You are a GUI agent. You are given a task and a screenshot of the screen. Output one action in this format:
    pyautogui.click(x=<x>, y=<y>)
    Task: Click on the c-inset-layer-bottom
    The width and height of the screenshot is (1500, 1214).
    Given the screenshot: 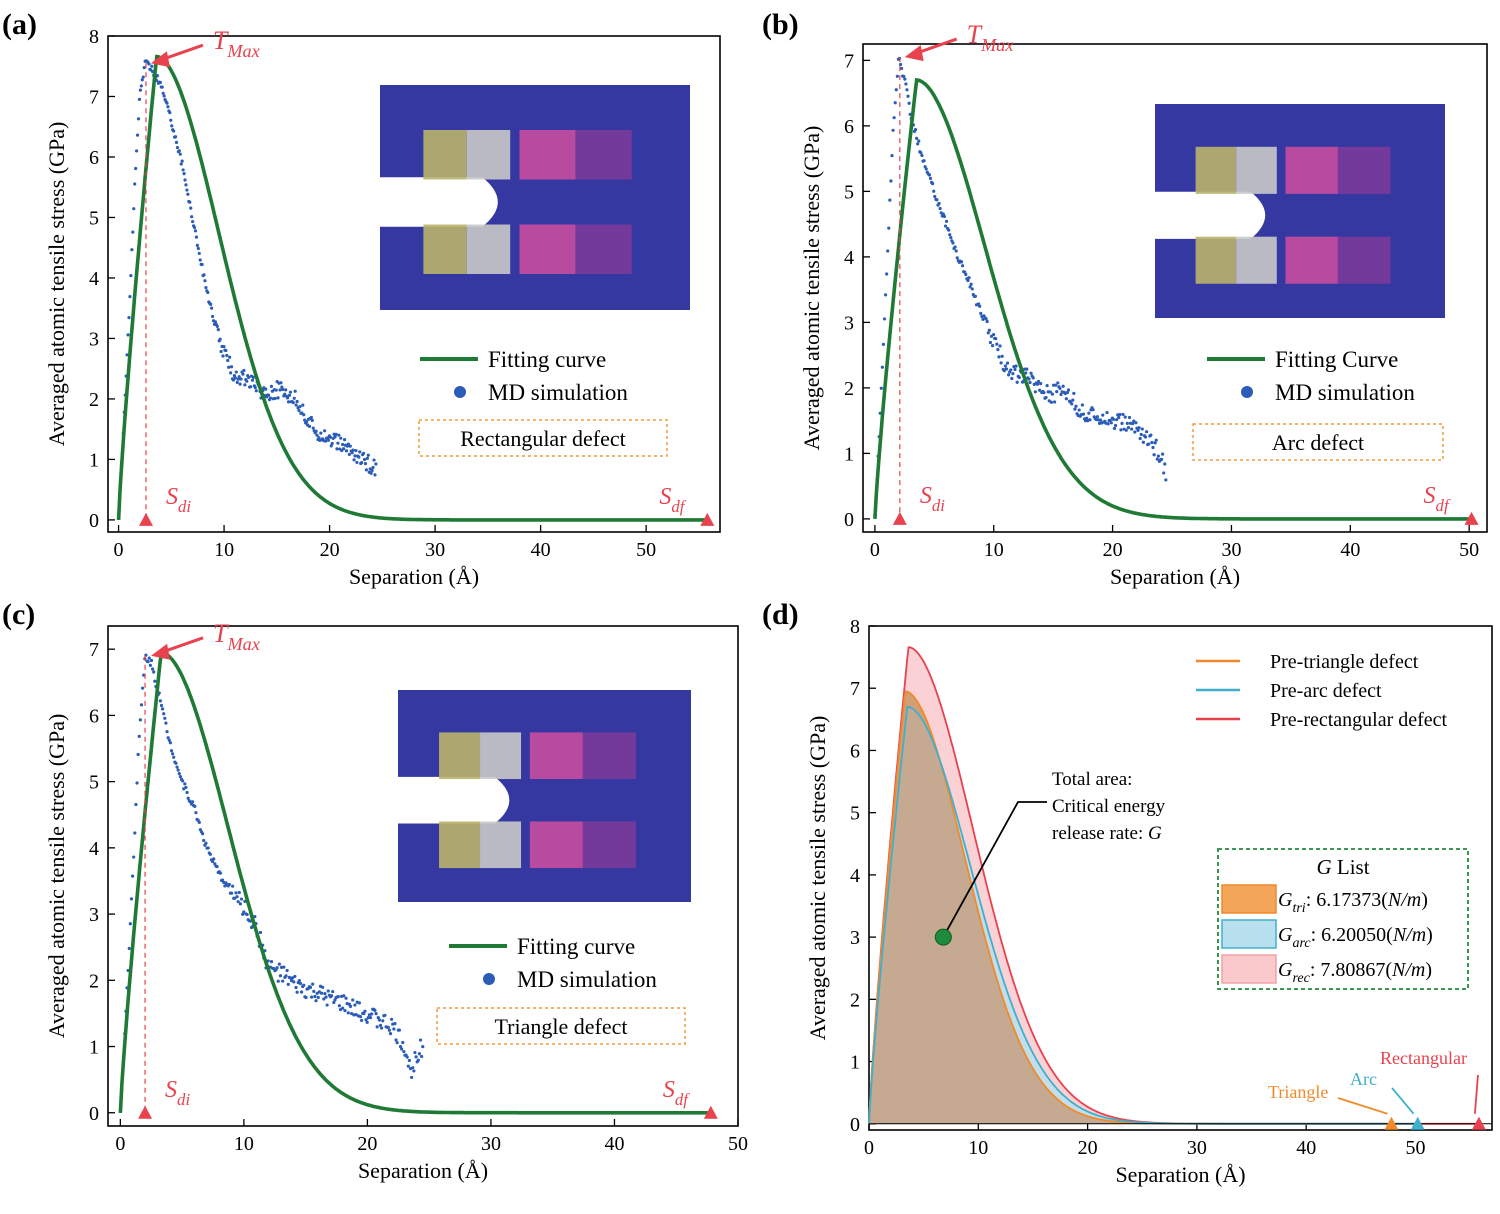 What is the action you would take?
    pyautogui.click(x=556, y=845)
    